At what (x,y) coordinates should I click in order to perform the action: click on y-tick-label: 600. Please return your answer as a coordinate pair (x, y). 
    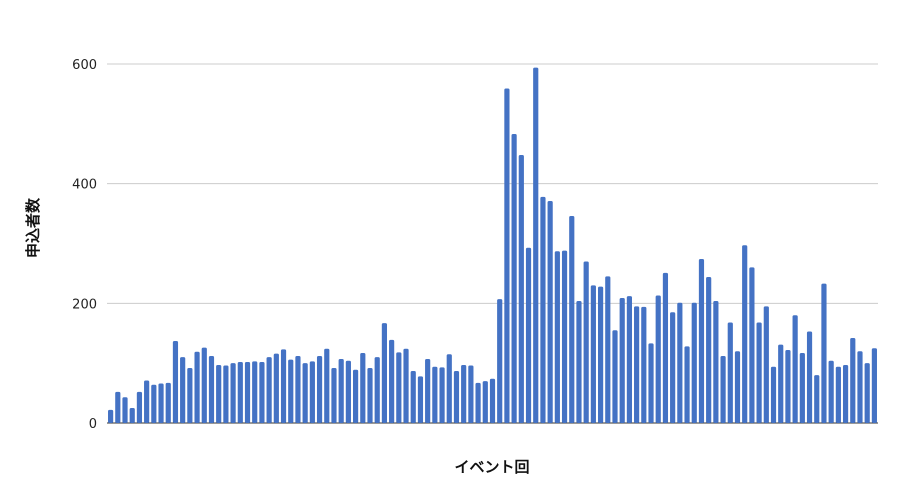
    Looking at the image, I should click on (84, 65).